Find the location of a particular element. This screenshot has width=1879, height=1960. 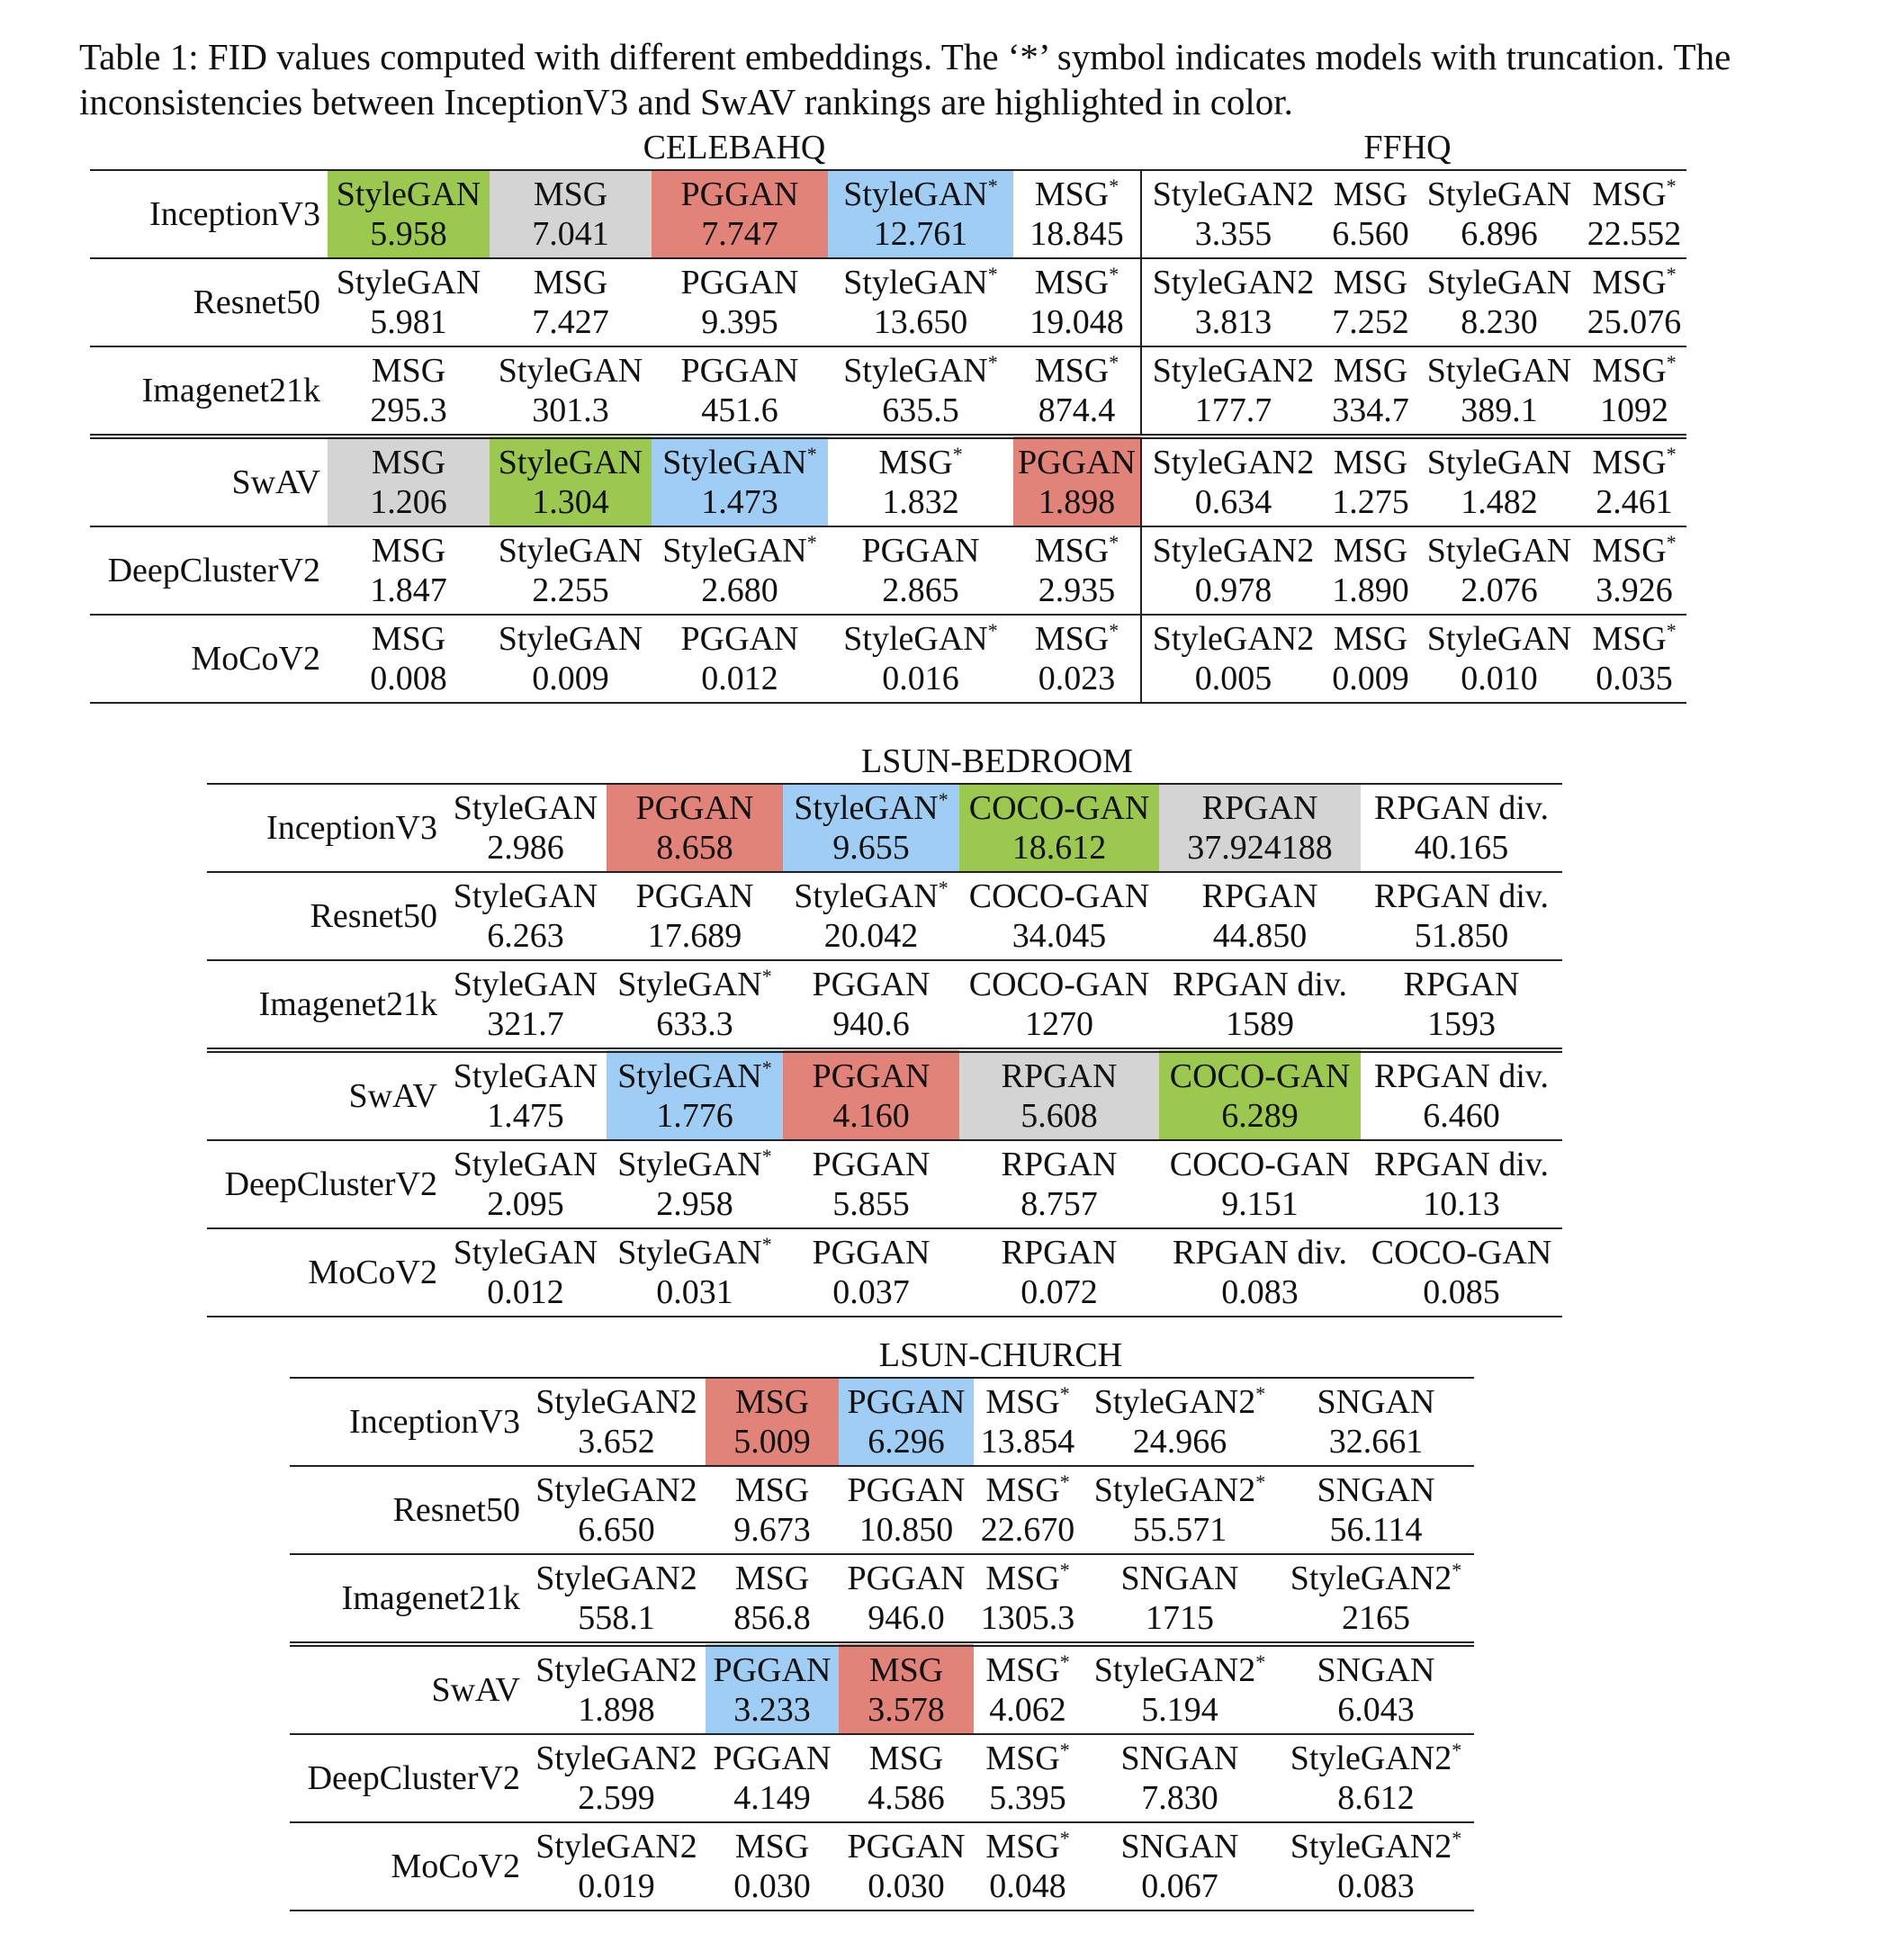

fid-value: 2.986 is located at coordinates (525, 848).